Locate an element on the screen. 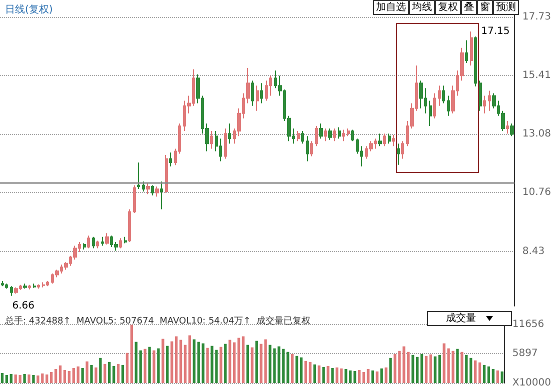 The image size is (554, 388). annotation: 复权 is located at coordinates (448, 7).